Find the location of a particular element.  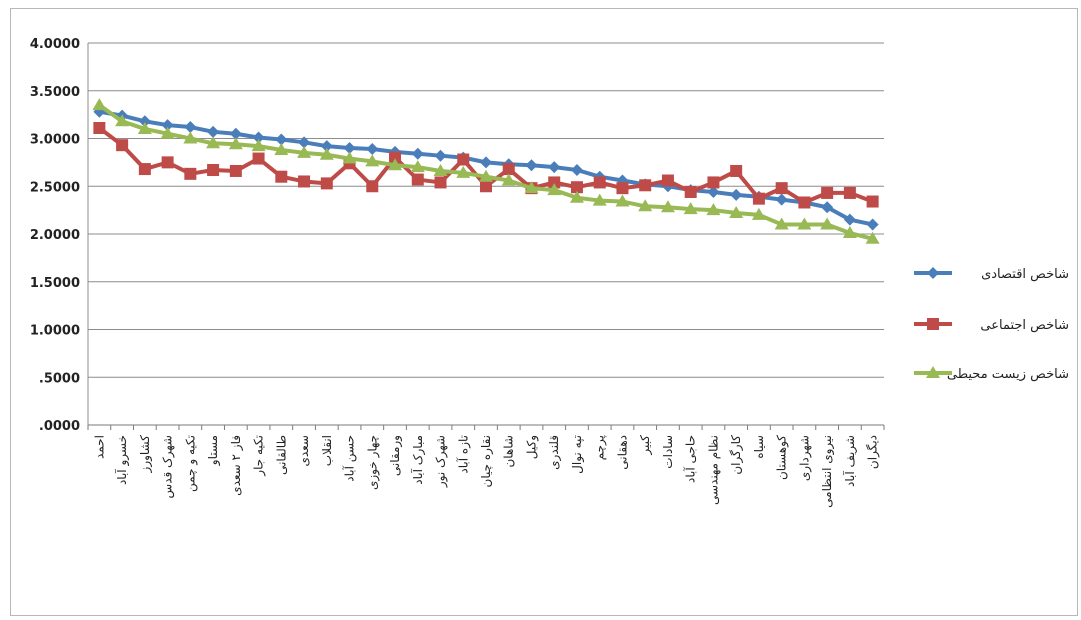

legend-label: شاخص زیست محیطی is located at coordinates (1008, 374).